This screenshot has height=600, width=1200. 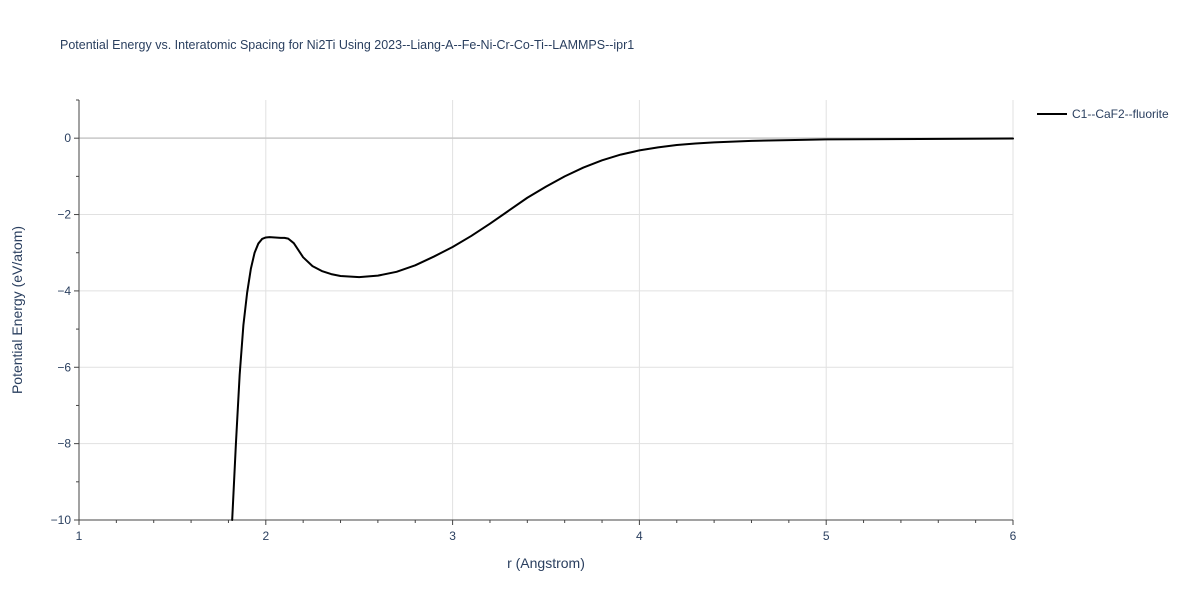 I want to click on x-tick-label: 1, so click(x=79, y=536).